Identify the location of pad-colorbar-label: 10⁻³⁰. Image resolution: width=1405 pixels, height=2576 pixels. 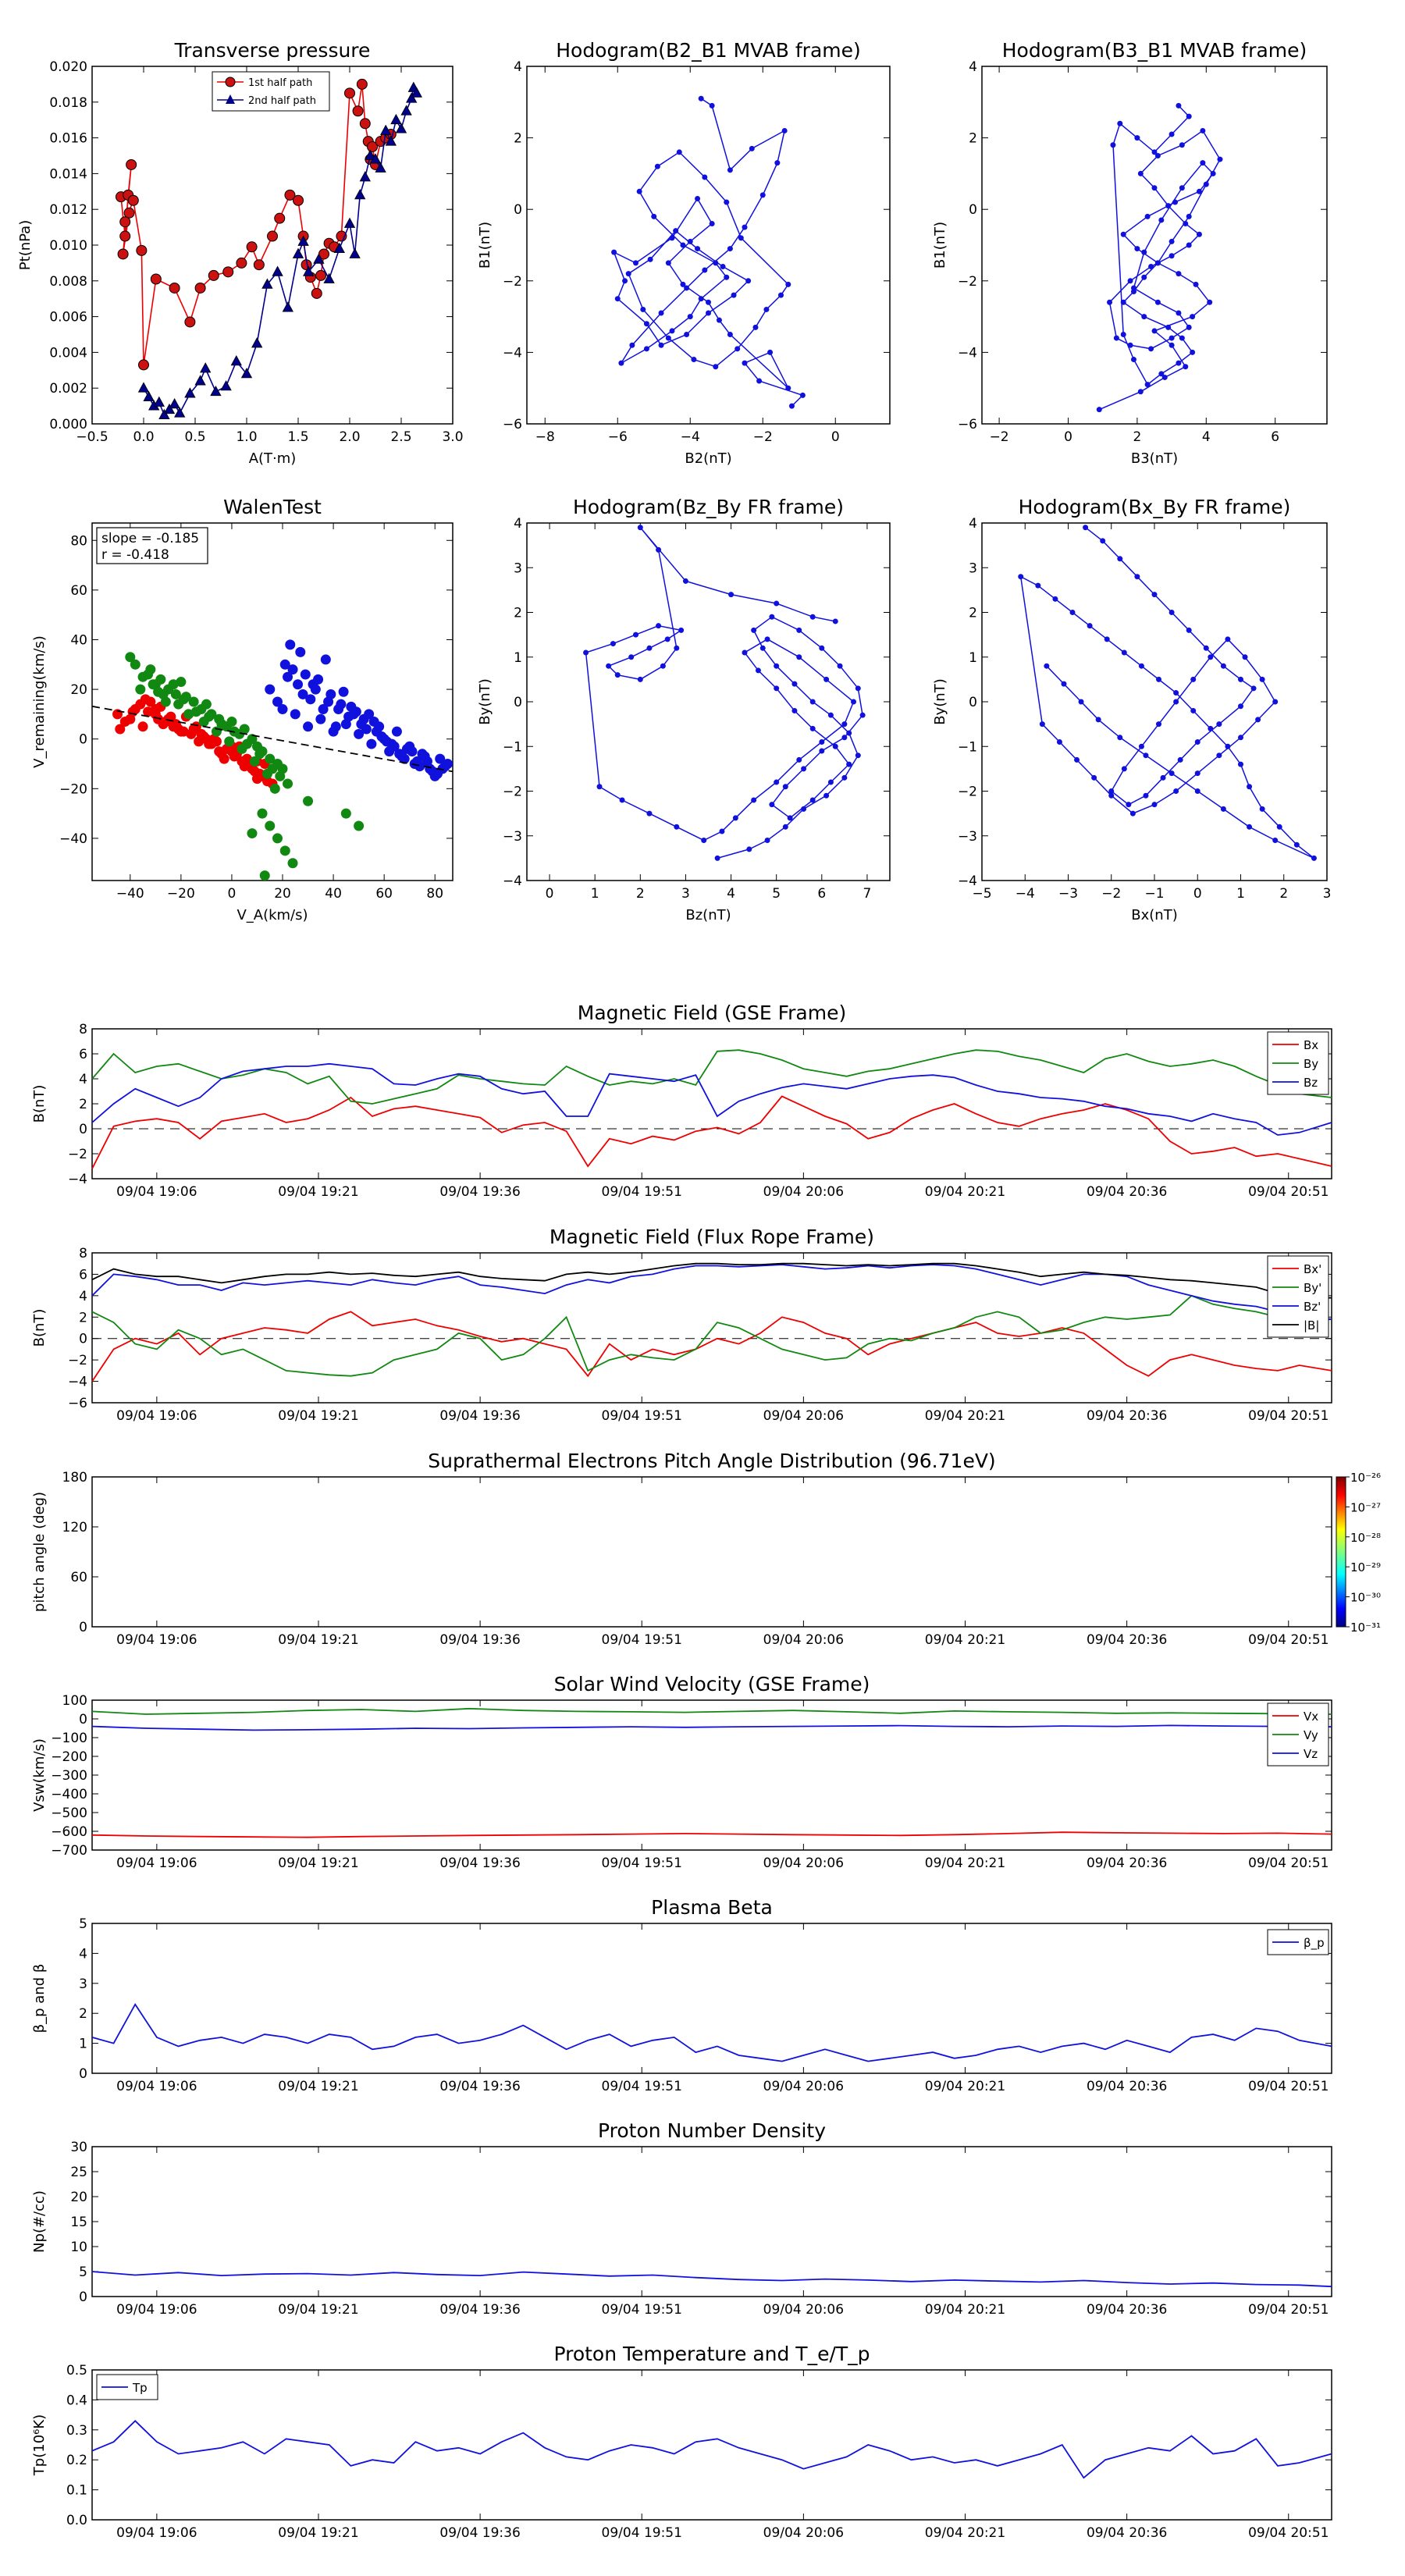
(1365, 1598).